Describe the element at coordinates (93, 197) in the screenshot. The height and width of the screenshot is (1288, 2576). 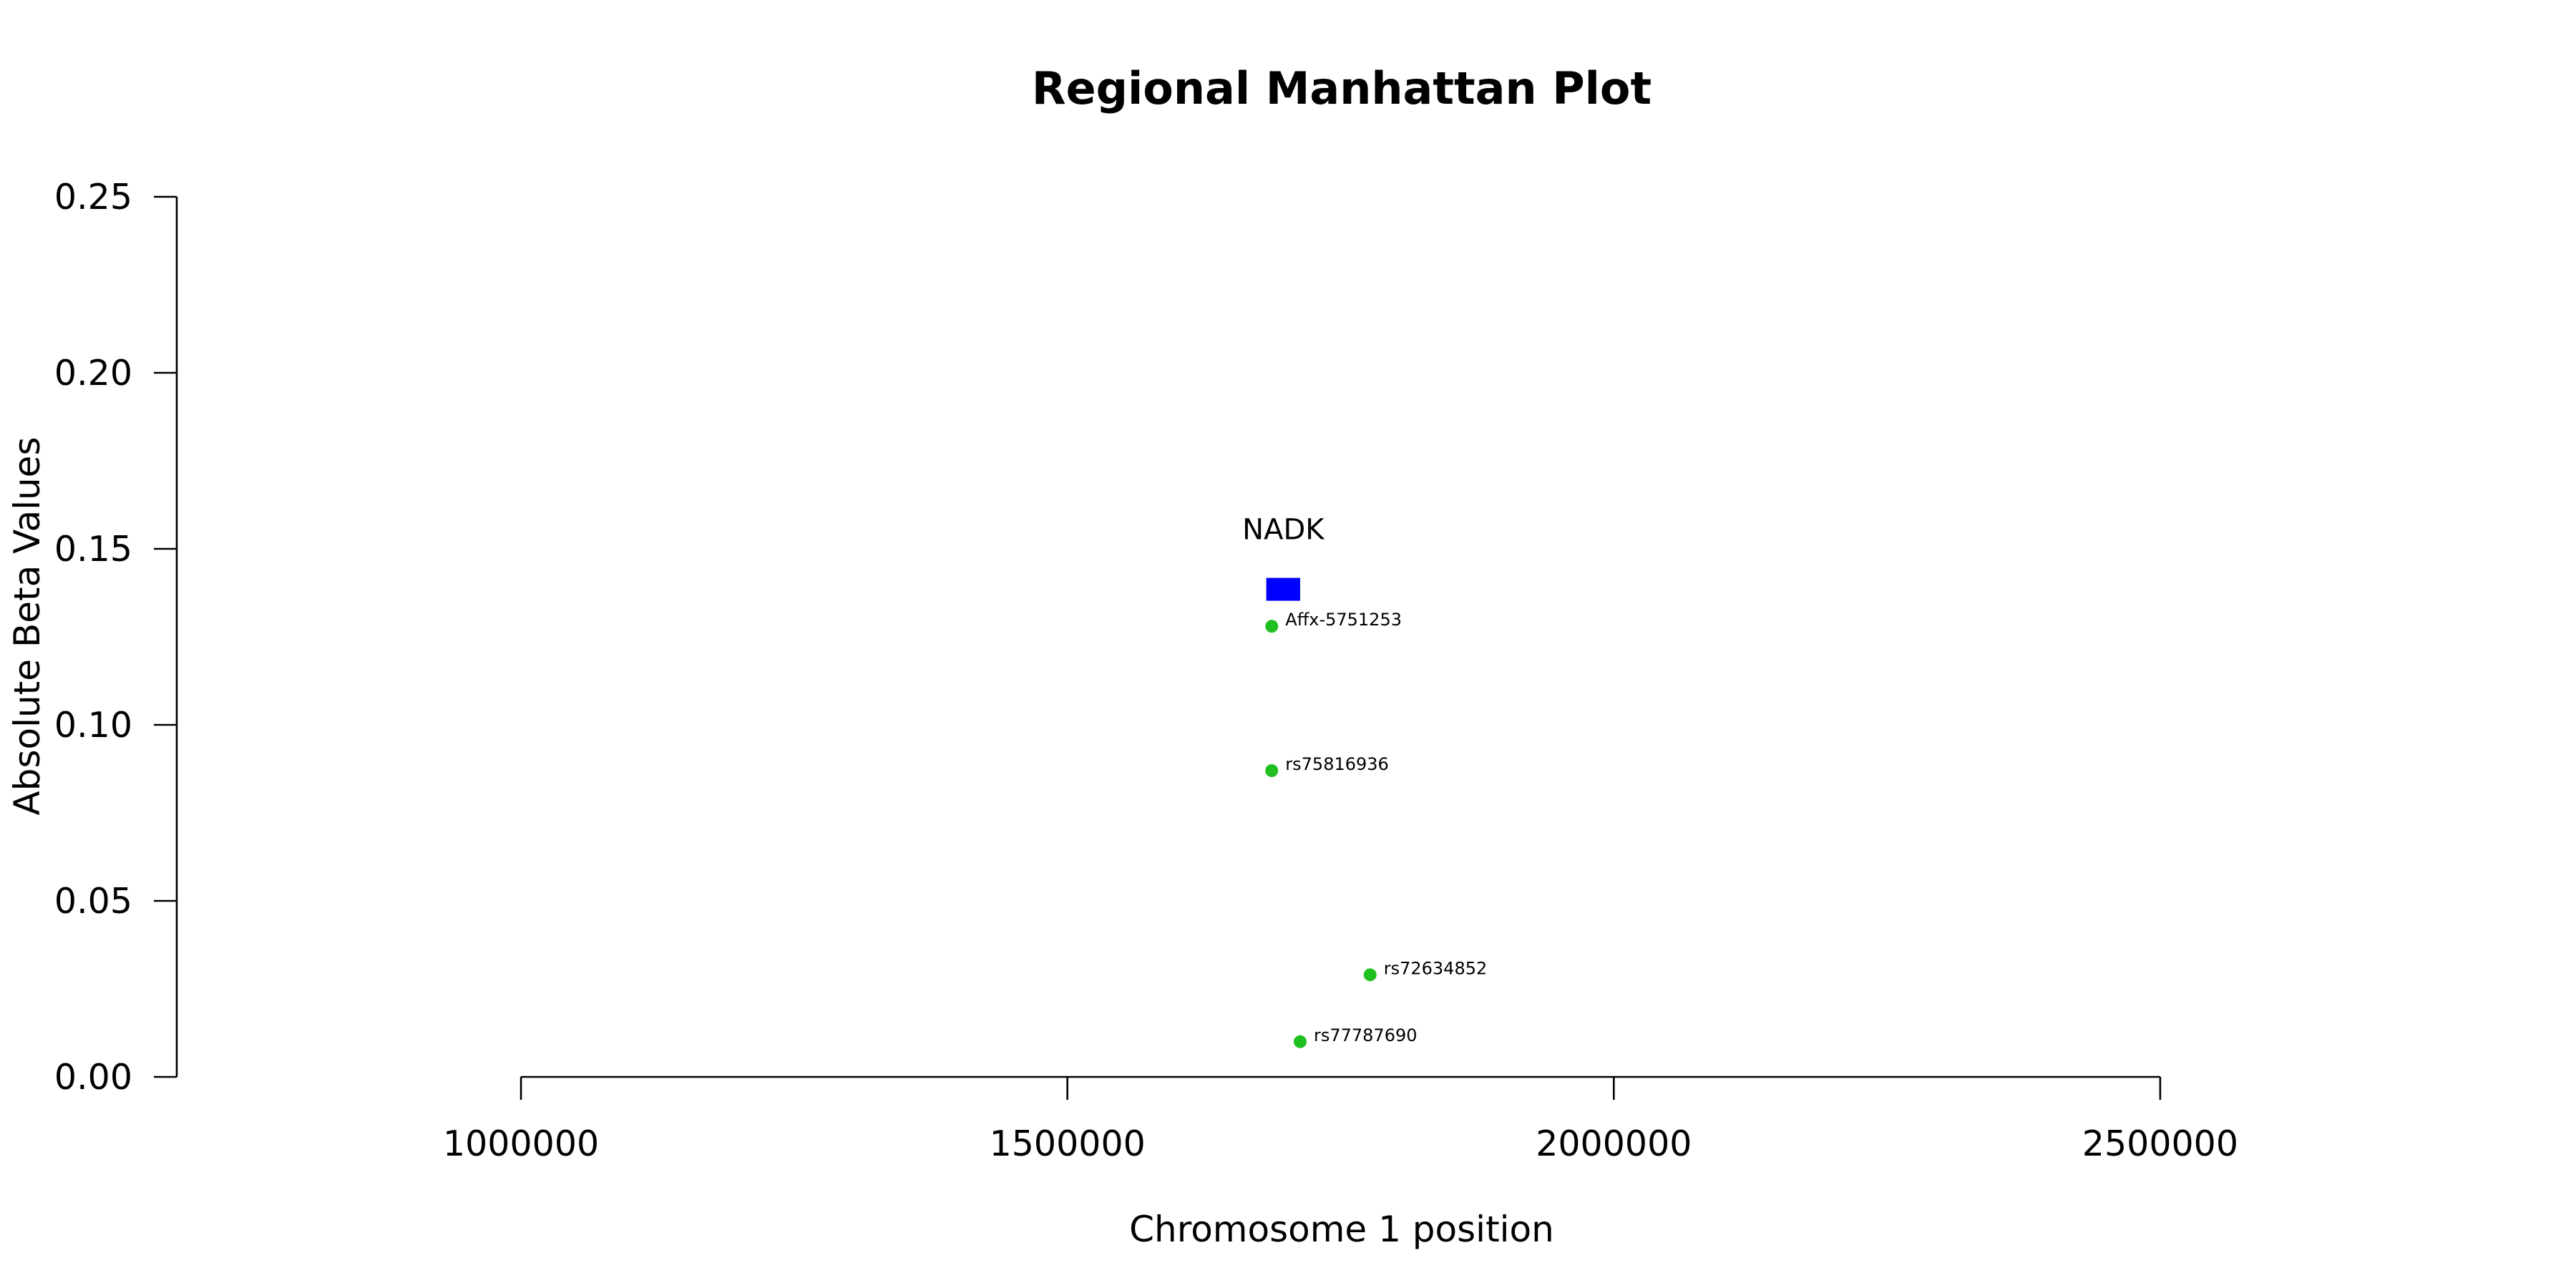
I see `y-tick-label: 0.25` at that location.